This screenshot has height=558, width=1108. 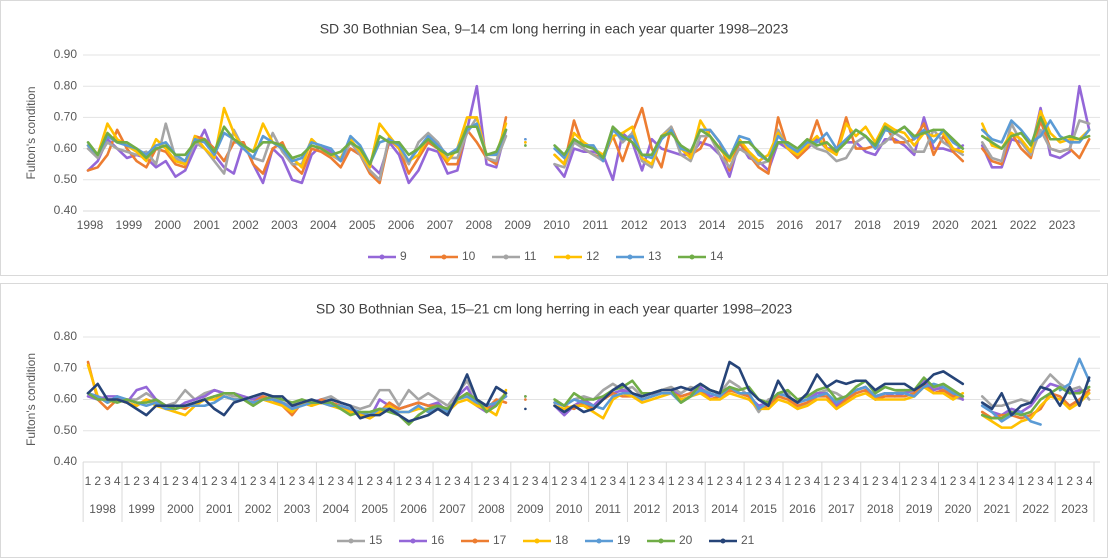 I want to click on x-group-label: 2013, so click(x=685, y=509).